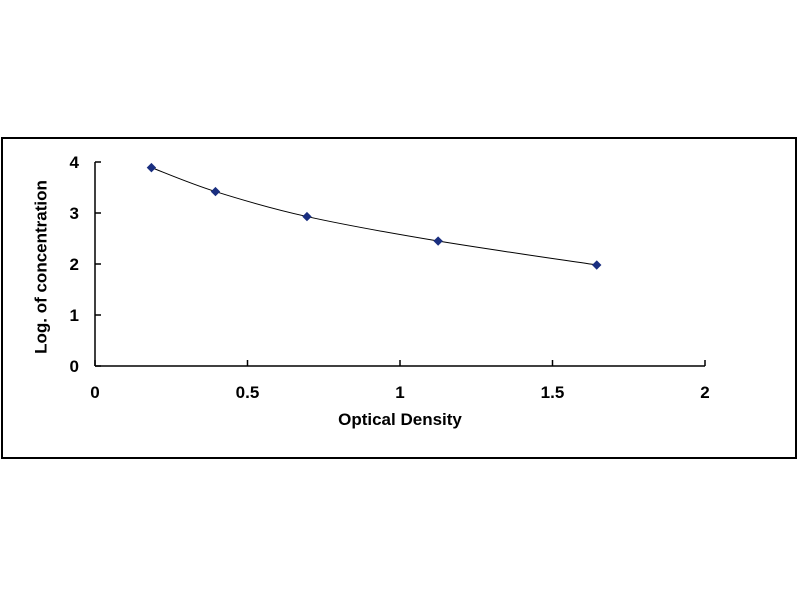  What do you see at coordinates (75, 162) in the screenshot?
I see `y-tick-label: 4` at bounding box center [75, 162].